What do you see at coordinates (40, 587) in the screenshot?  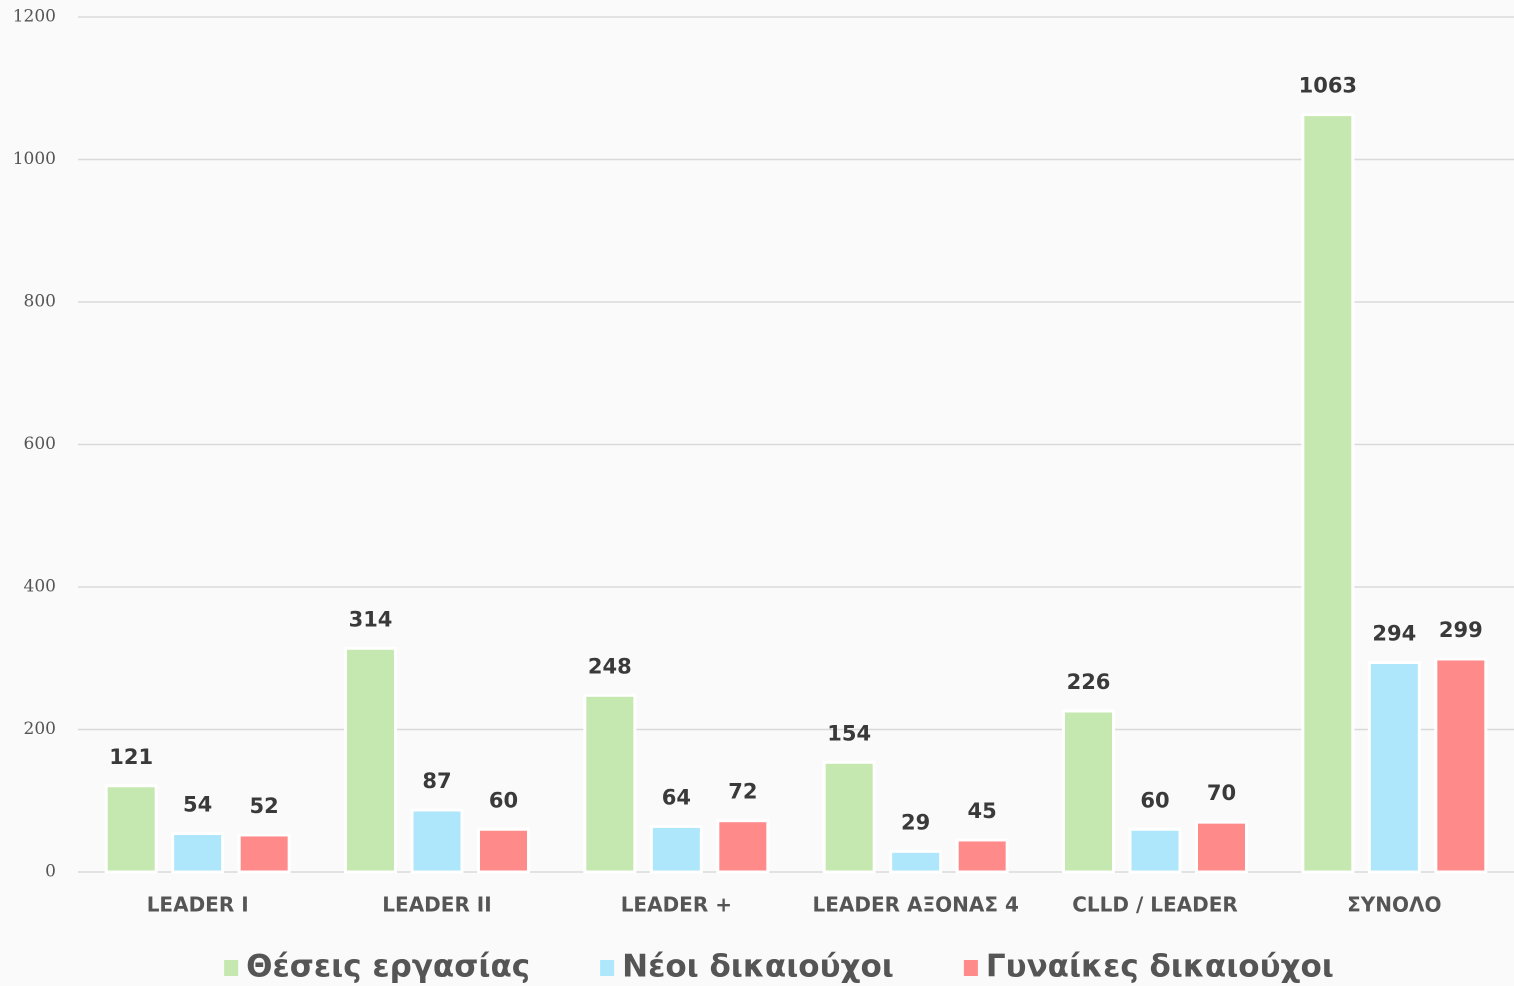 I see `y-tick-label: 400` at bounding box center [40, 587].